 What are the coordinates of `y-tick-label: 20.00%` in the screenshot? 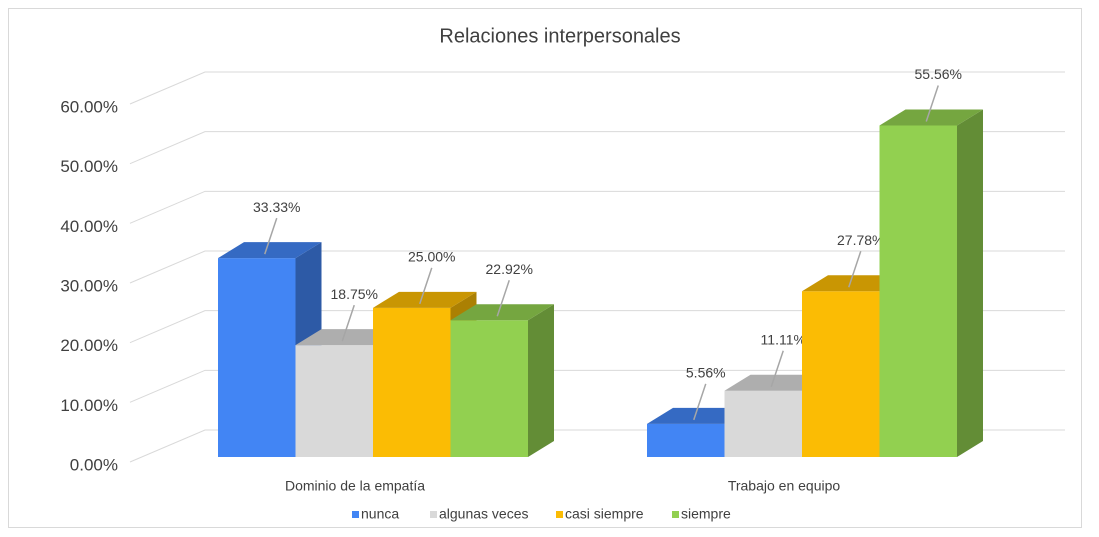 It's located at (89, 345).